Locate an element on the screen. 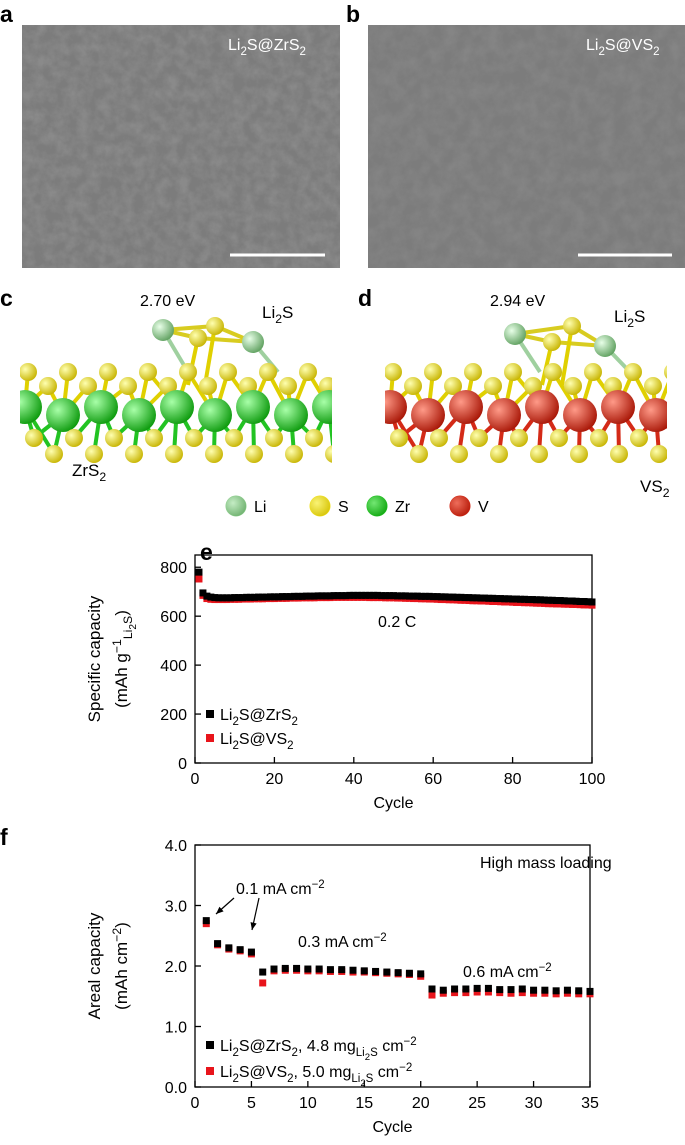 This screenshot has height=1145, width=685. y-axis-label-part: (mAh cm is located at coordinates (121, 976).